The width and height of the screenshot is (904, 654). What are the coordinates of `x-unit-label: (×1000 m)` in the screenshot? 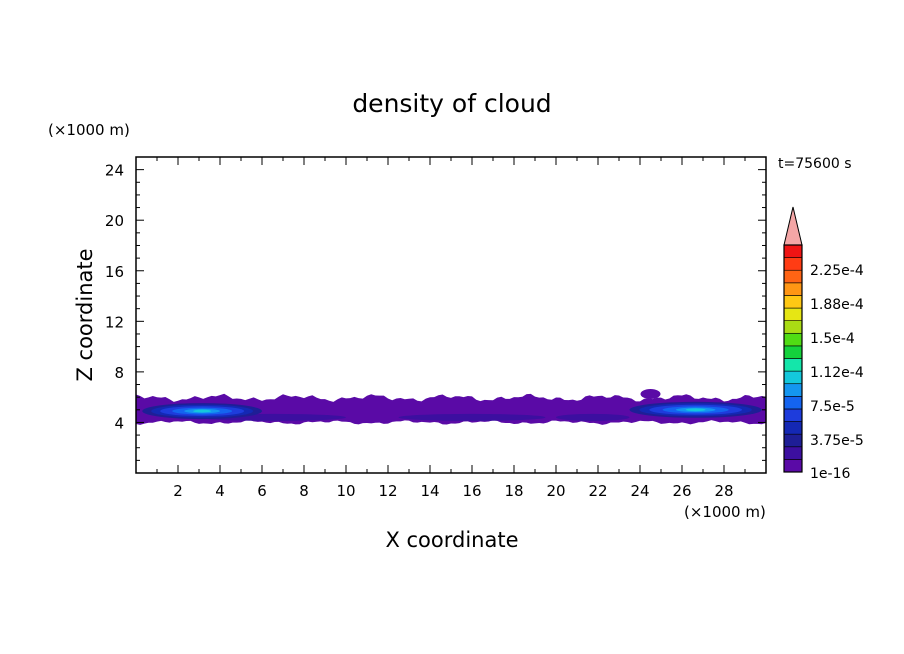 It's located at (725, 512).